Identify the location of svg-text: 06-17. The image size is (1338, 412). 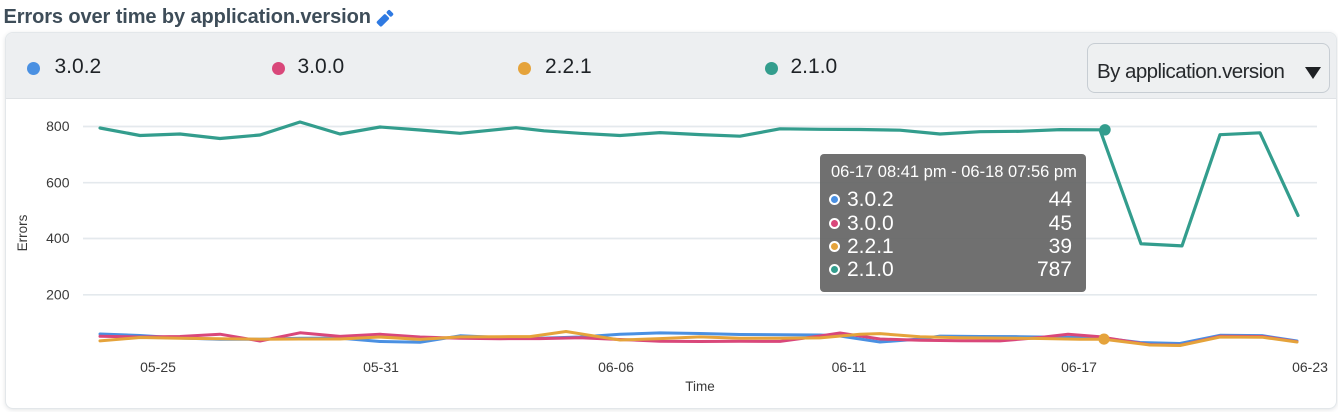
(1079, 367).